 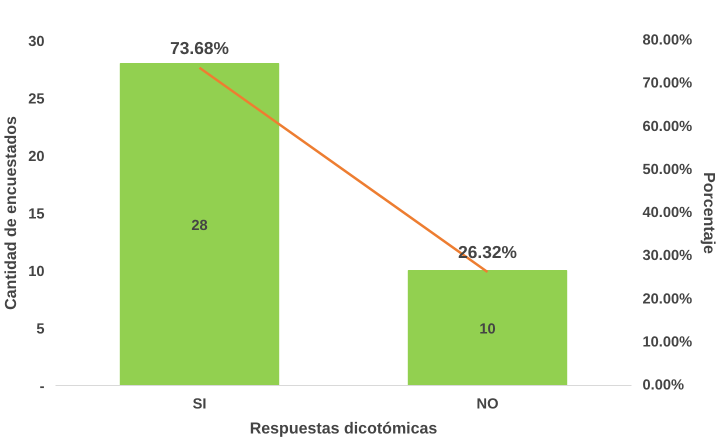 I want to click on data-label: 10, so click(x=487, y=330).